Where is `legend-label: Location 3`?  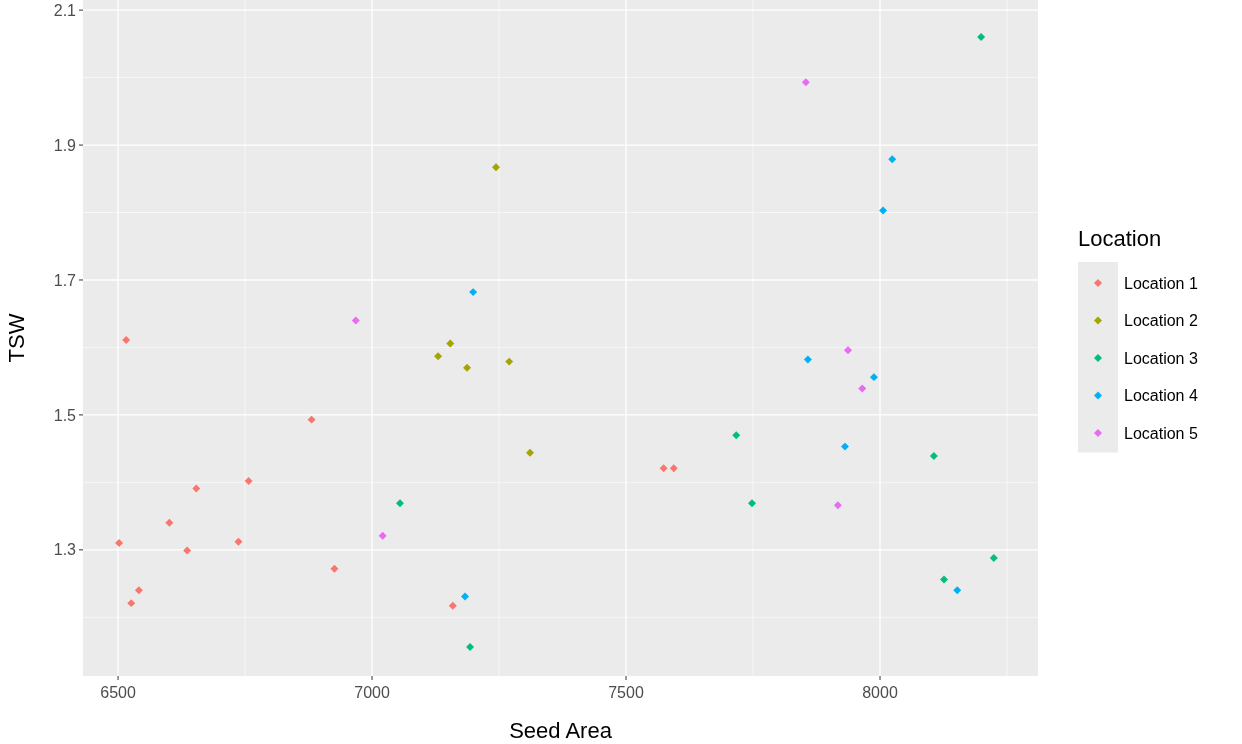
legend-label: Location 3 is located at coordinates (1161, 358).